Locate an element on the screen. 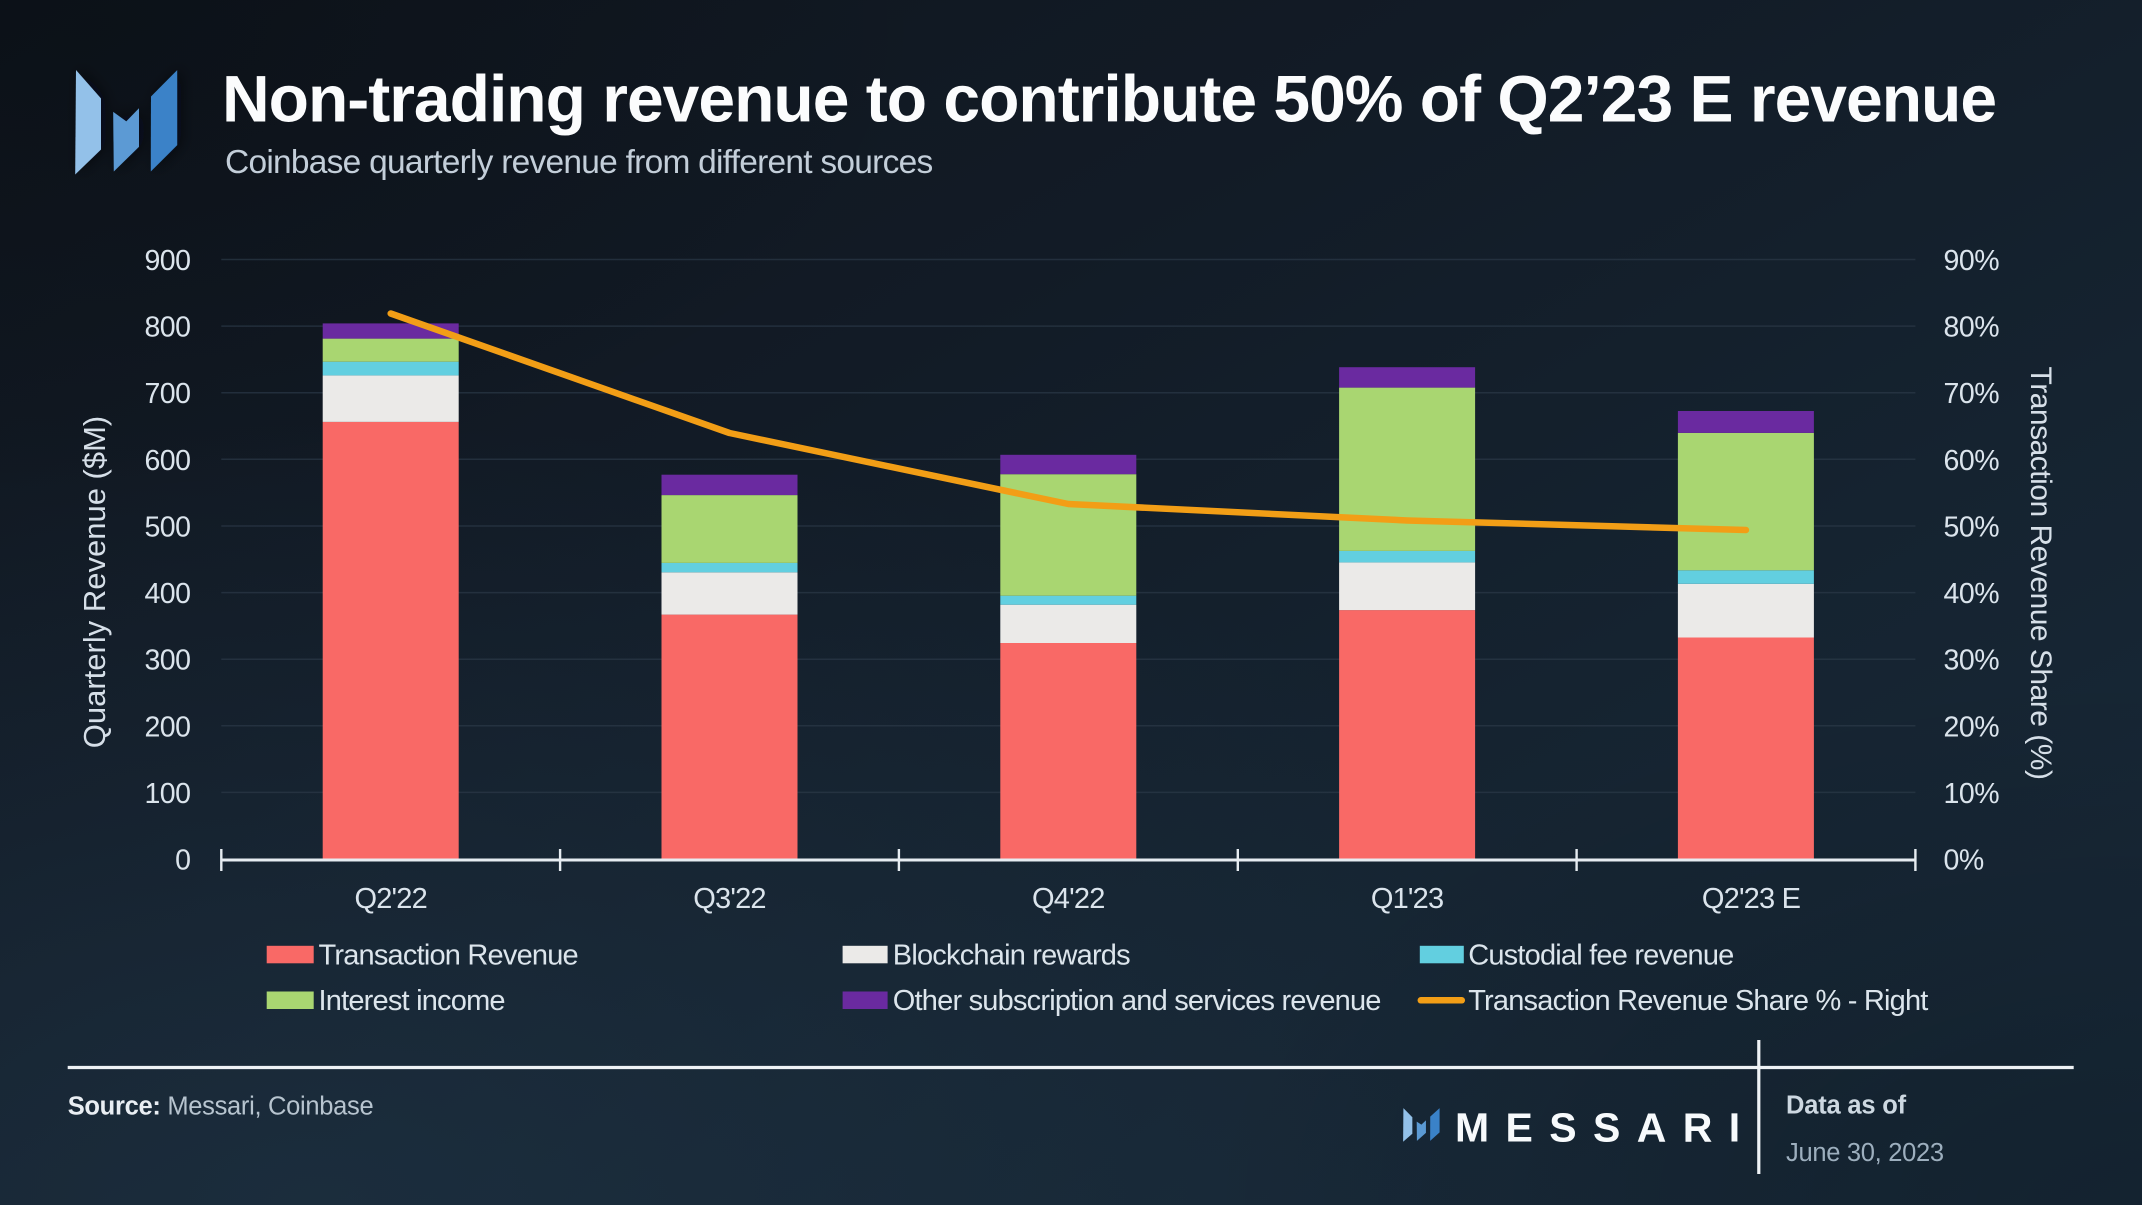 The image size is (2142, 1205). svg-text: 50% is located at coordinates (1972, 528).